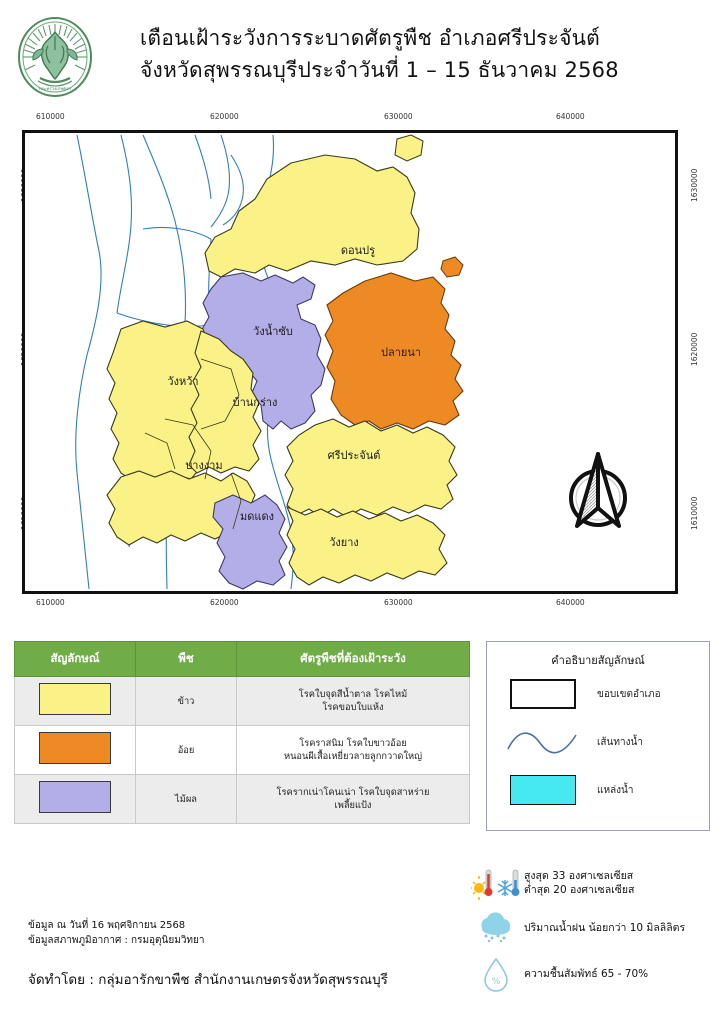 The width and height of the screenshot is (724, 1024). I want to click on temp-min-text: ต่ำสุด 20 องศาเซลเซียส, so click(579, 890).